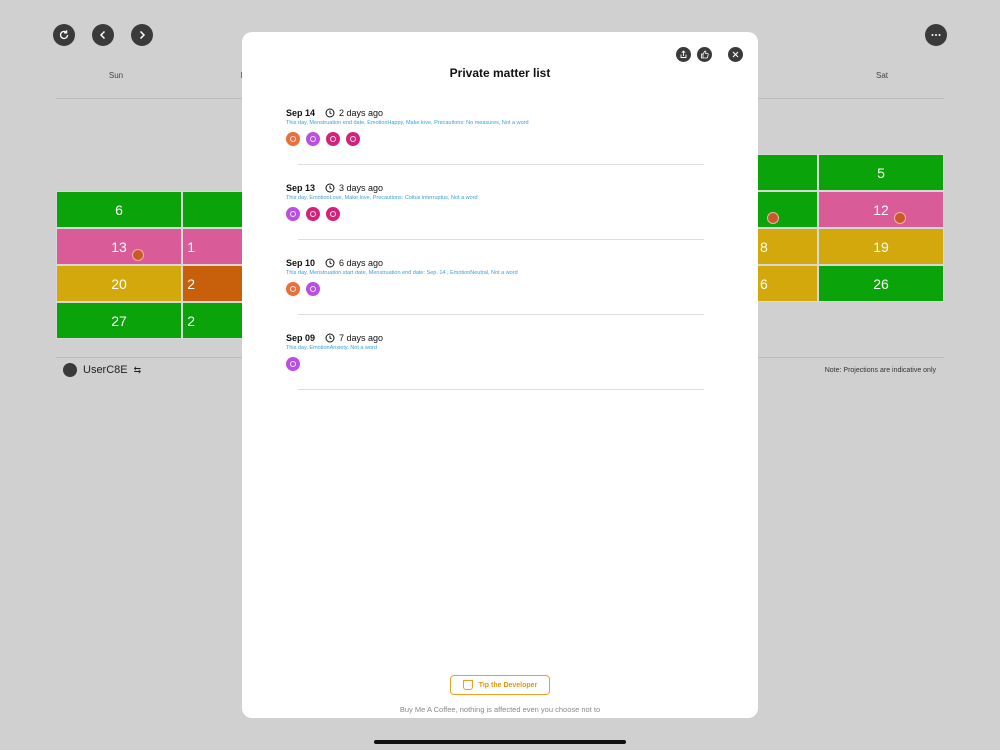  I want to click on refresh-icon, so click(64, 35).